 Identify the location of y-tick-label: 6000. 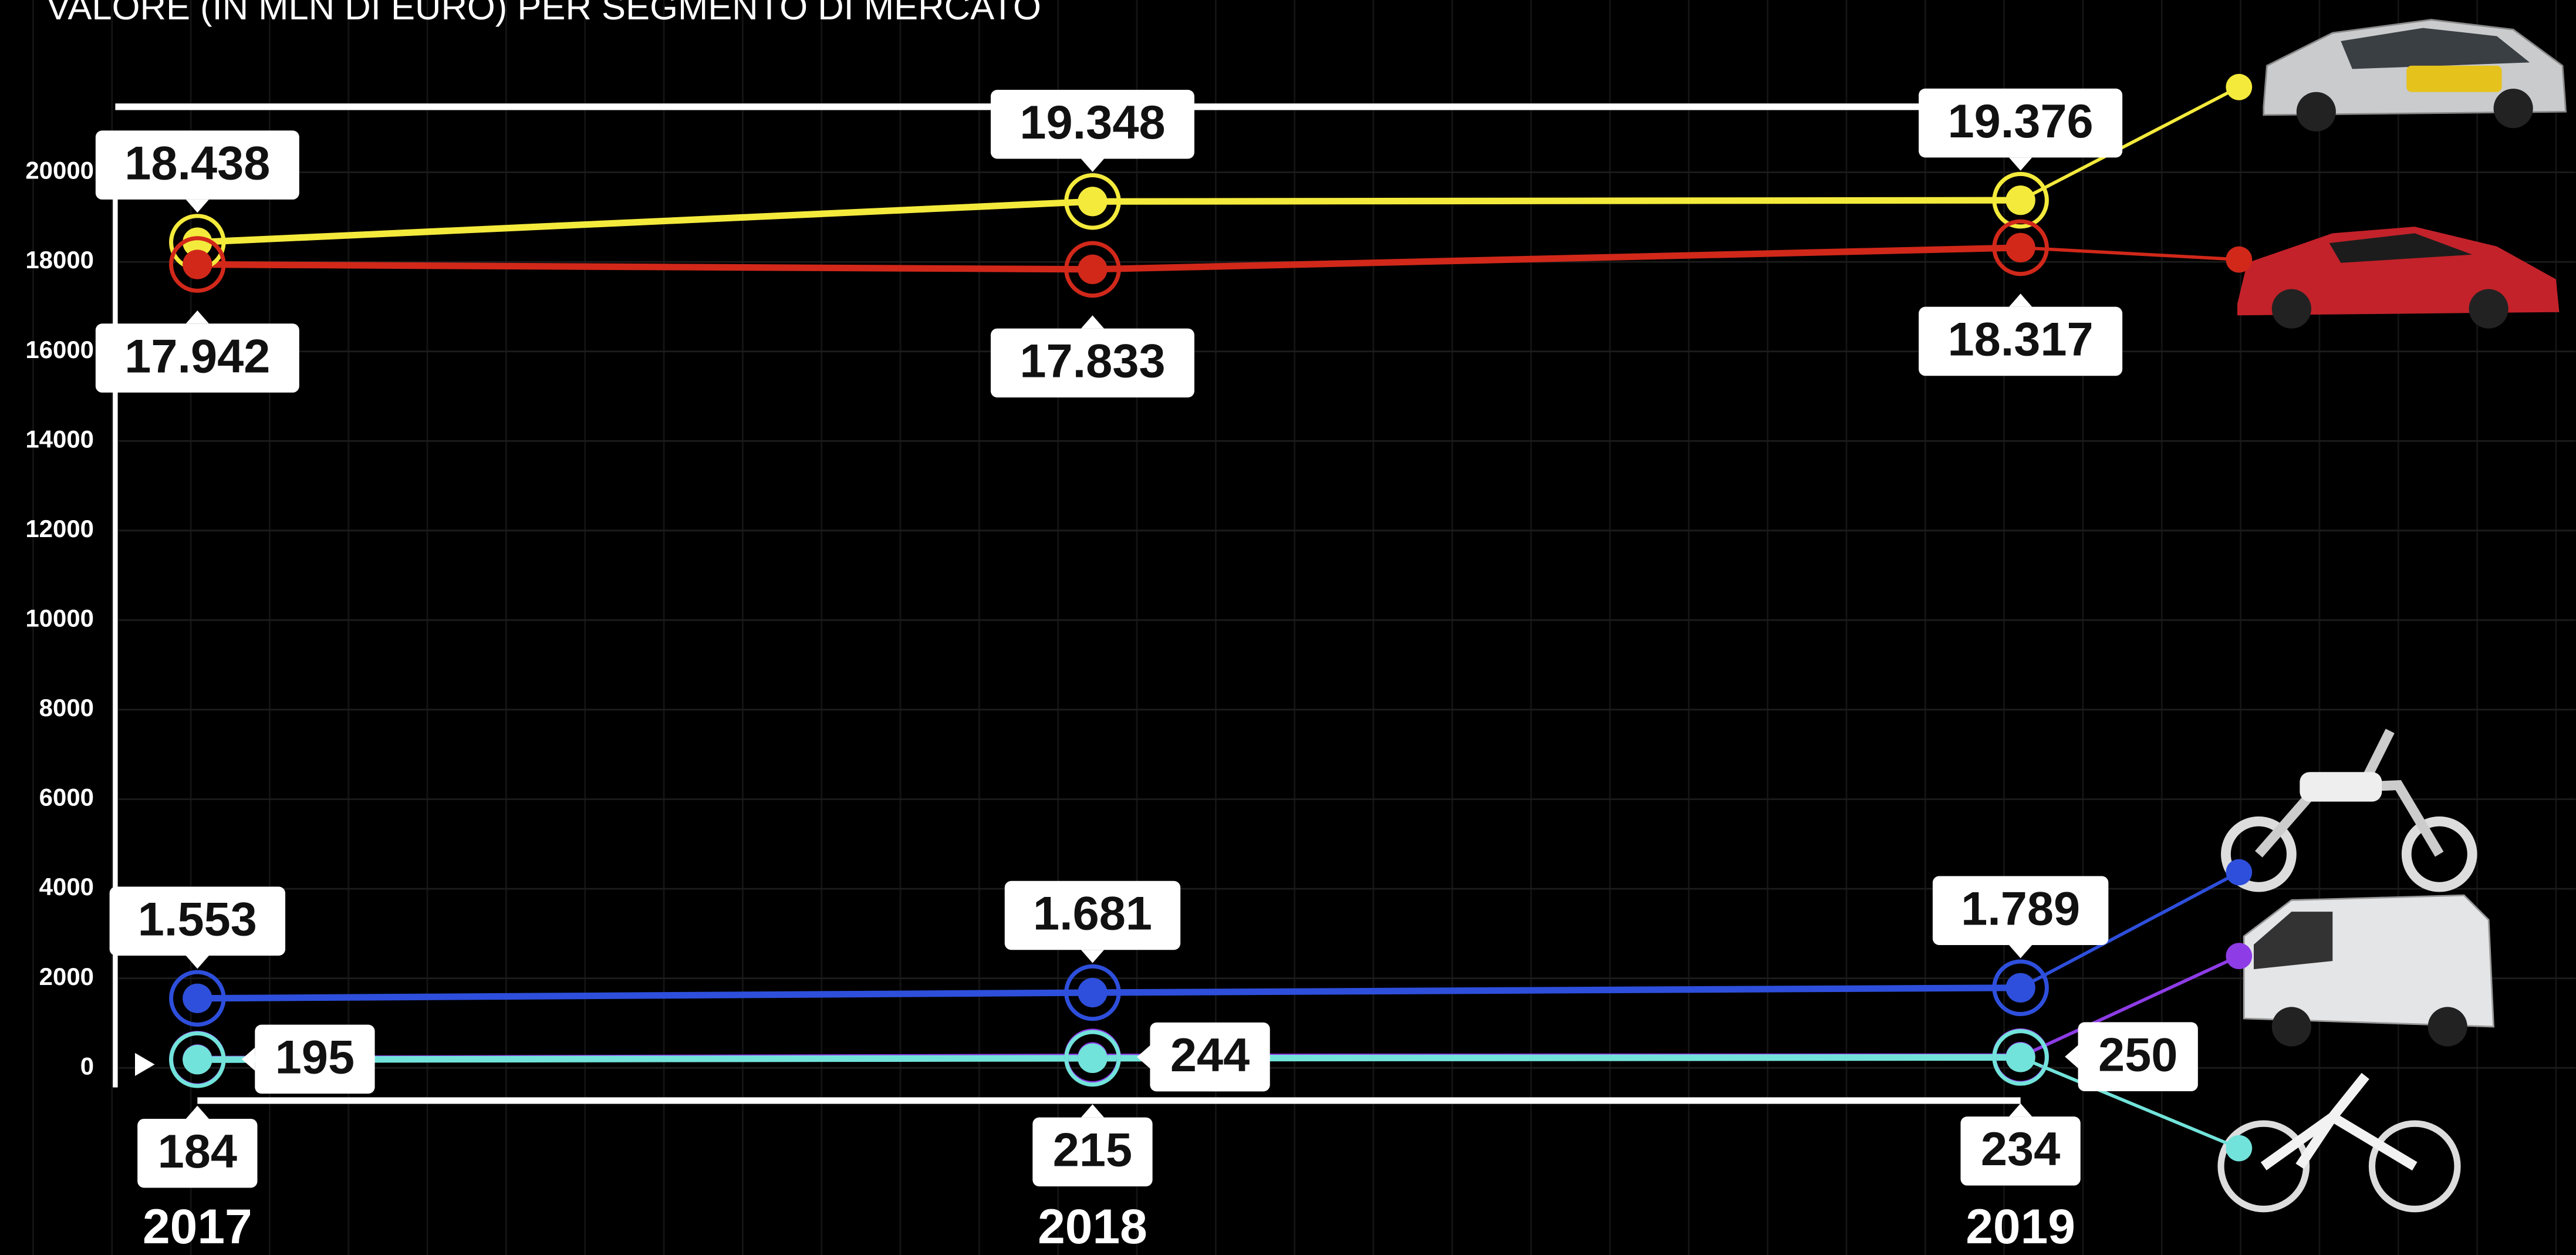
(66, 798).